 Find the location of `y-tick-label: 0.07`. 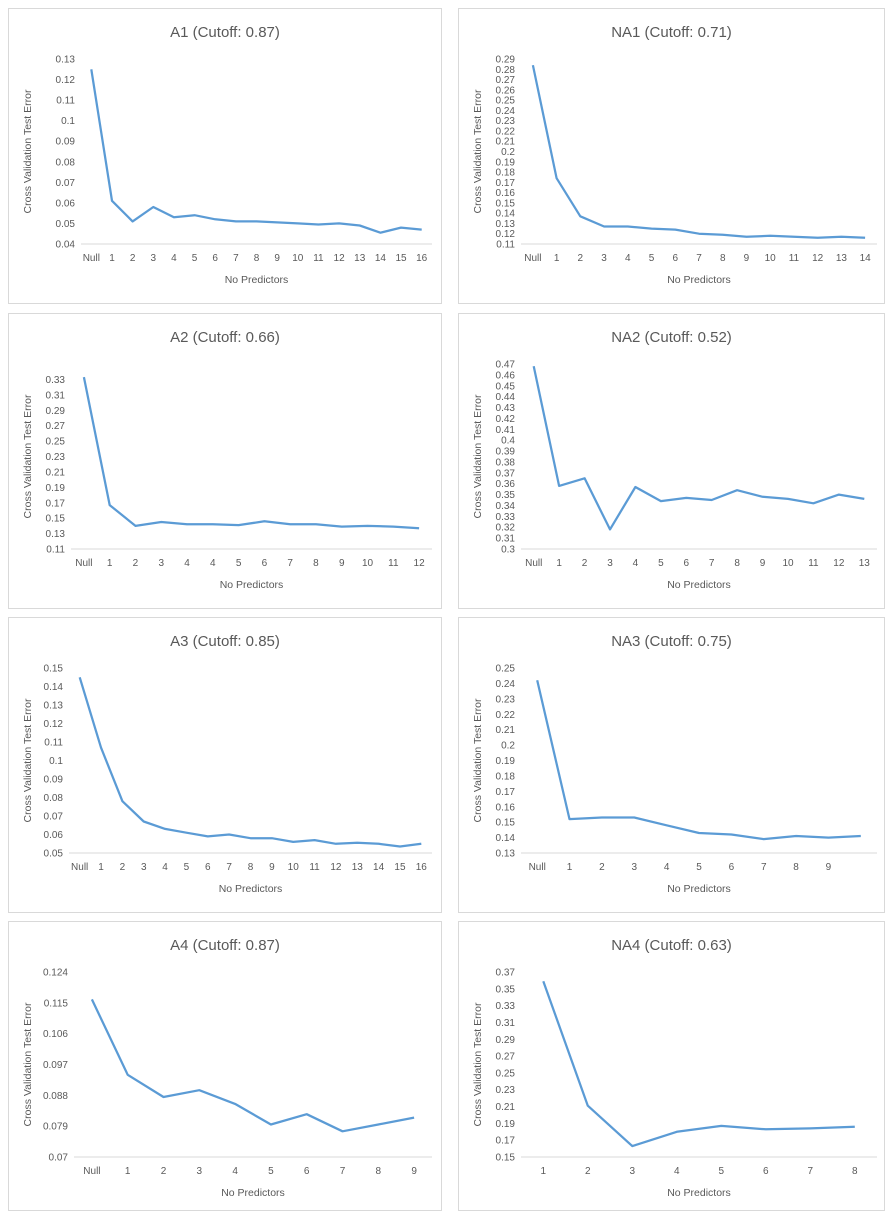

y-tick-label: 0.07 is located at coordinates (59, 1158).